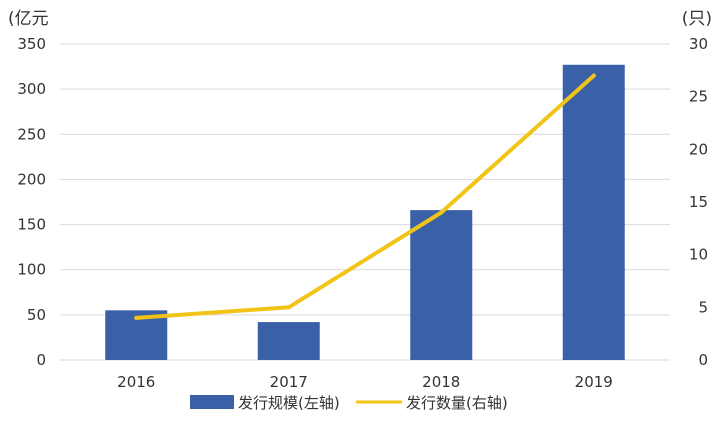  I want to click on x-axis-ticks: 2016 2017 2018 2019, so click(365, 382).